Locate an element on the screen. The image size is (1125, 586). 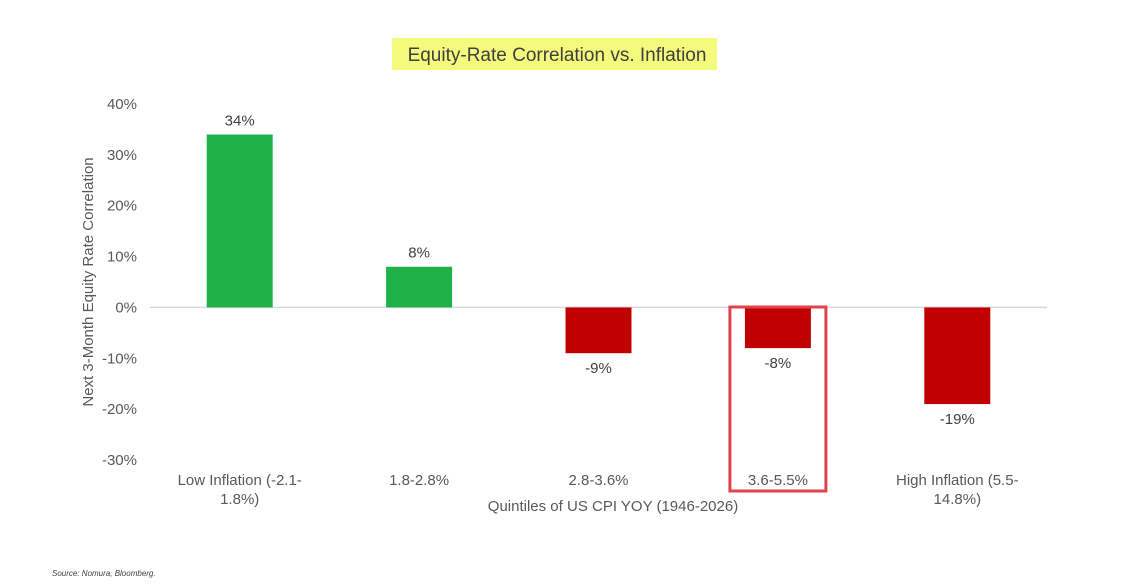
y-tick-label: -10% is located at coordinates (119, 358).